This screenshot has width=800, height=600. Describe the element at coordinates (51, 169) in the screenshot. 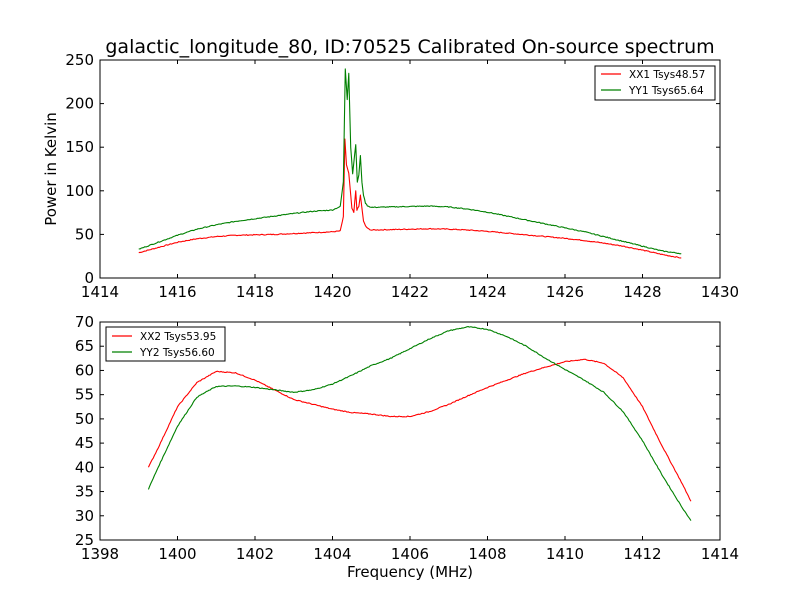

I see `top-y-axis-label: Power in Kelvin` at that location.